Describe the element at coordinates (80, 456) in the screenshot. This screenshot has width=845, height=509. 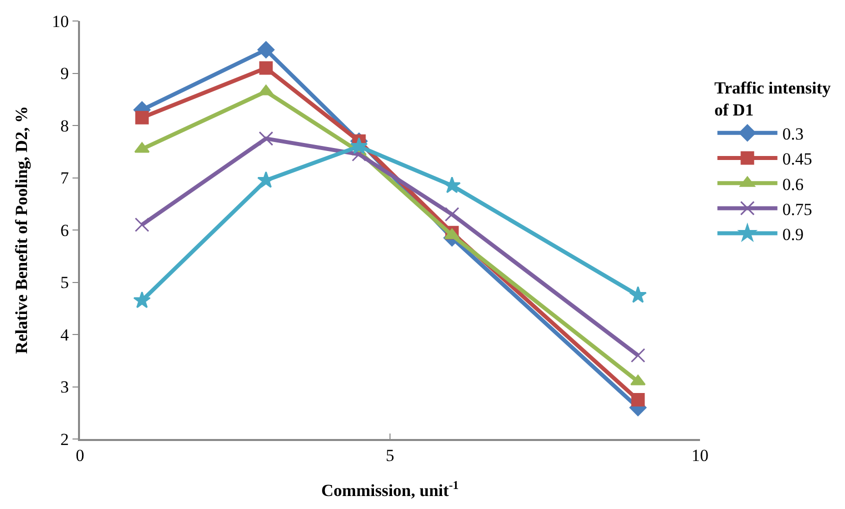
I see `x-tick-label: 0` at that location.